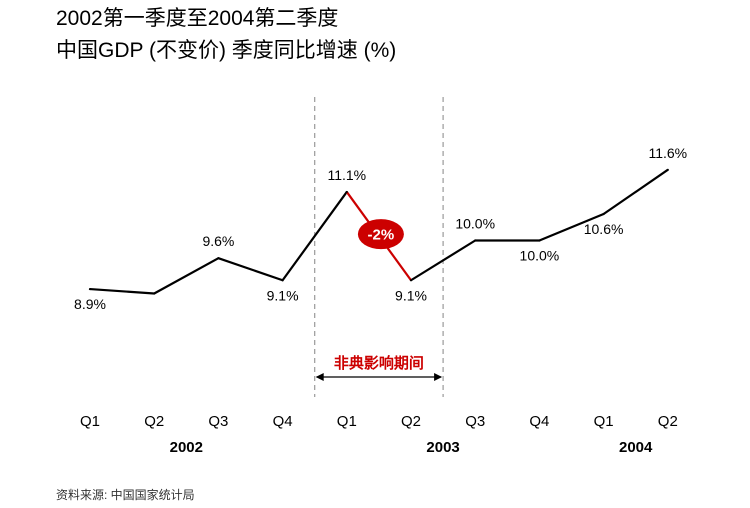  Describe the element at coordinates (90, 421) in the screenshot. I see `x-tick-label-0: Q1` at that location.